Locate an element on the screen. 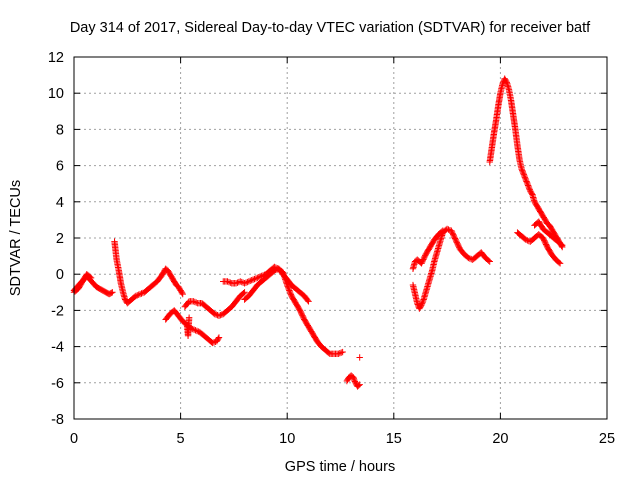 The height and width of the screenshot is (480, 640). x-tick-label: 15 is located at coordinates (394, 439).